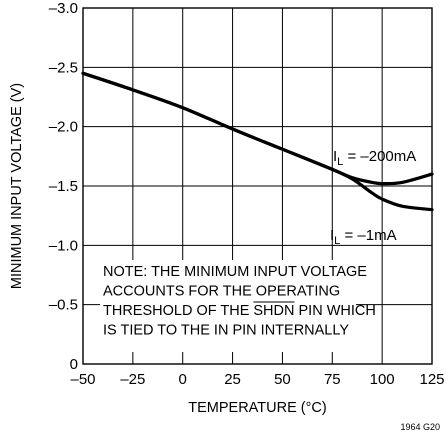 The height and width of the screenshot is (436, 448). What do you see at coordinates (232, 379) in the screenshot?
I see `x-tick-label: 25` at bounding box center [232, 379].